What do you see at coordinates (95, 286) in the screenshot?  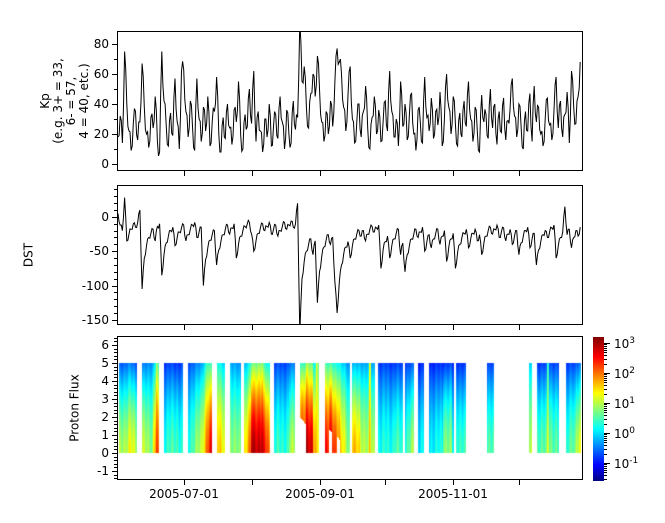 I see `y-tick-label: -100` at bounding box center [95, 286].